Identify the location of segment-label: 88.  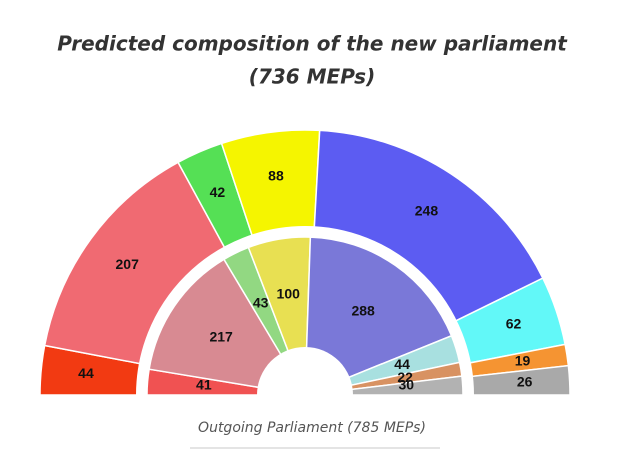
(276, 176).